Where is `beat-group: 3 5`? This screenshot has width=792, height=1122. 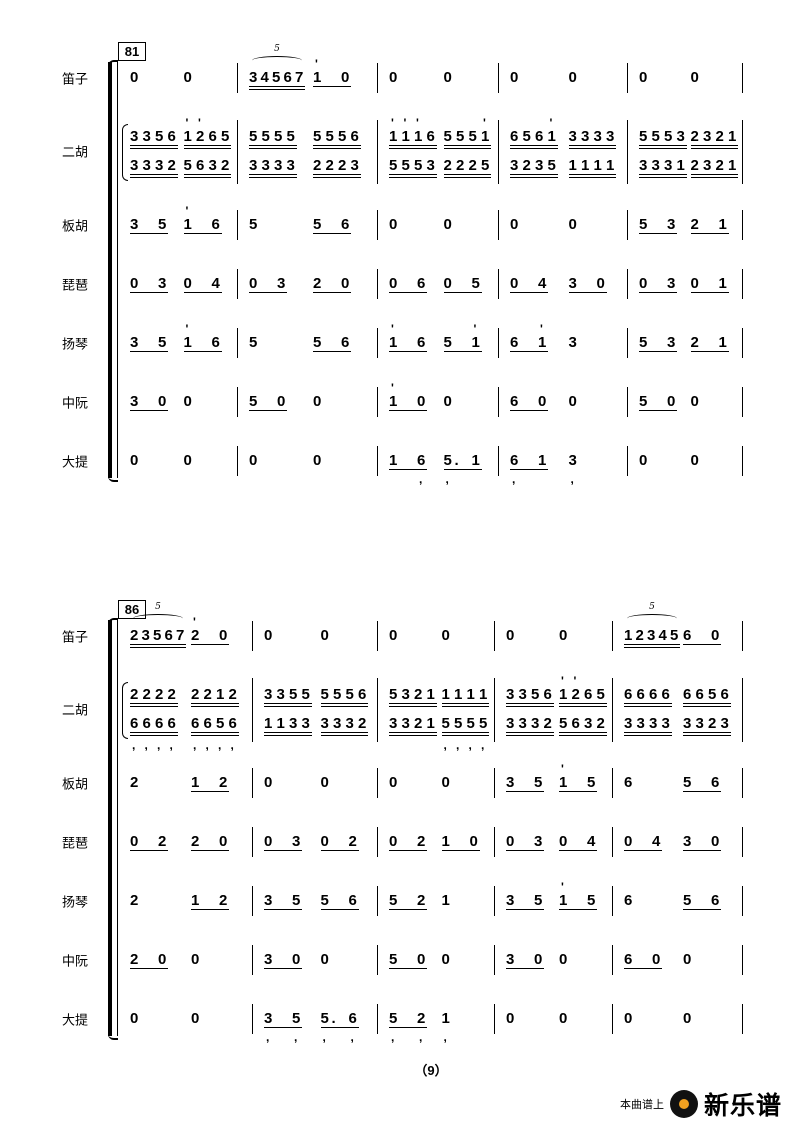
beat-group: 3 5 is located at coordinates (525, 901).